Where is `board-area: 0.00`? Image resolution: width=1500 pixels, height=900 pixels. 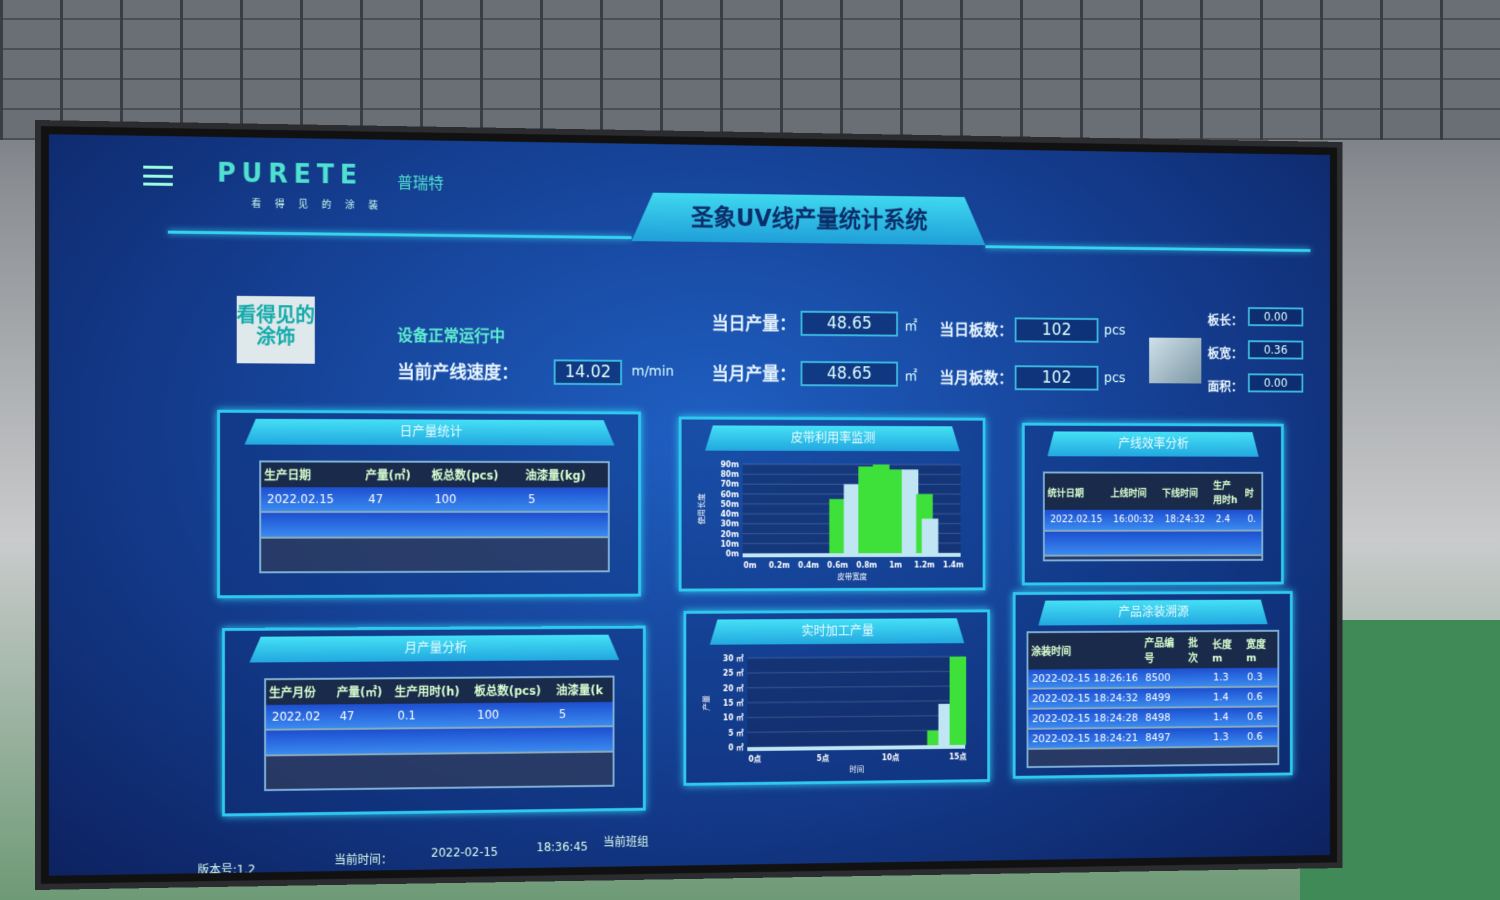 board-area: 0.00 is located at coordinates (1275, 382).